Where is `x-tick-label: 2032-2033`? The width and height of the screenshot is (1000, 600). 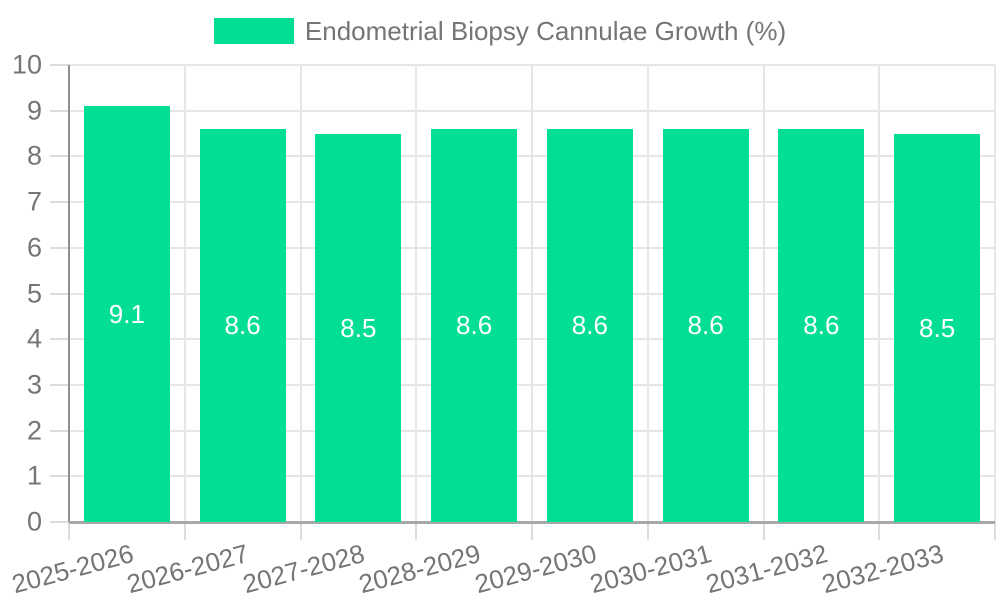
x-tick-label: 2032-2033 is located at coordinates (882, 569).